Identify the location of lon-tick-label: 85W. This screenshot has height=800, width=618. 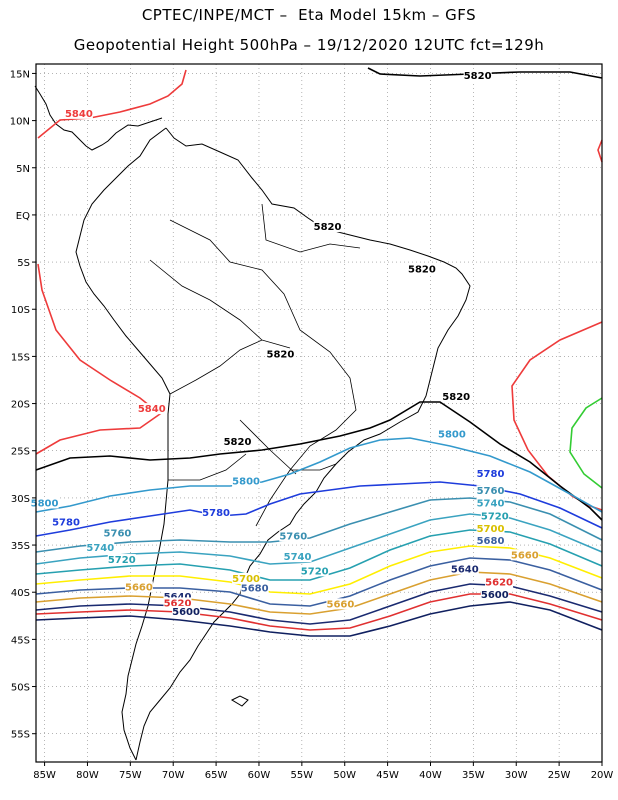
(44, 775).